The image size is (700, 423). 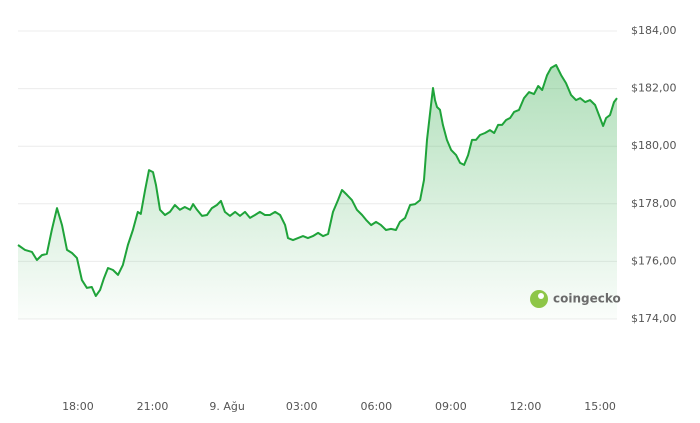 What do you see at coordinates (654, 318) in the screenshot?
I see `y-tick-label: $174,00` at bounding box center [654, 318].